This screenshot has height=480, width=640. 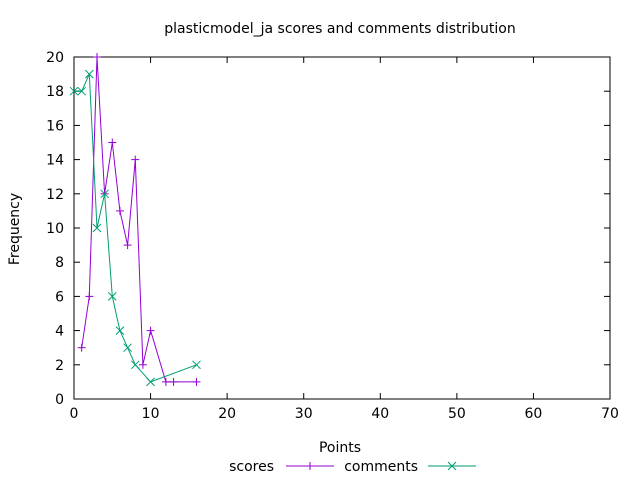 I want to click on y-tick-label: 6, so click(x=59, y=297).